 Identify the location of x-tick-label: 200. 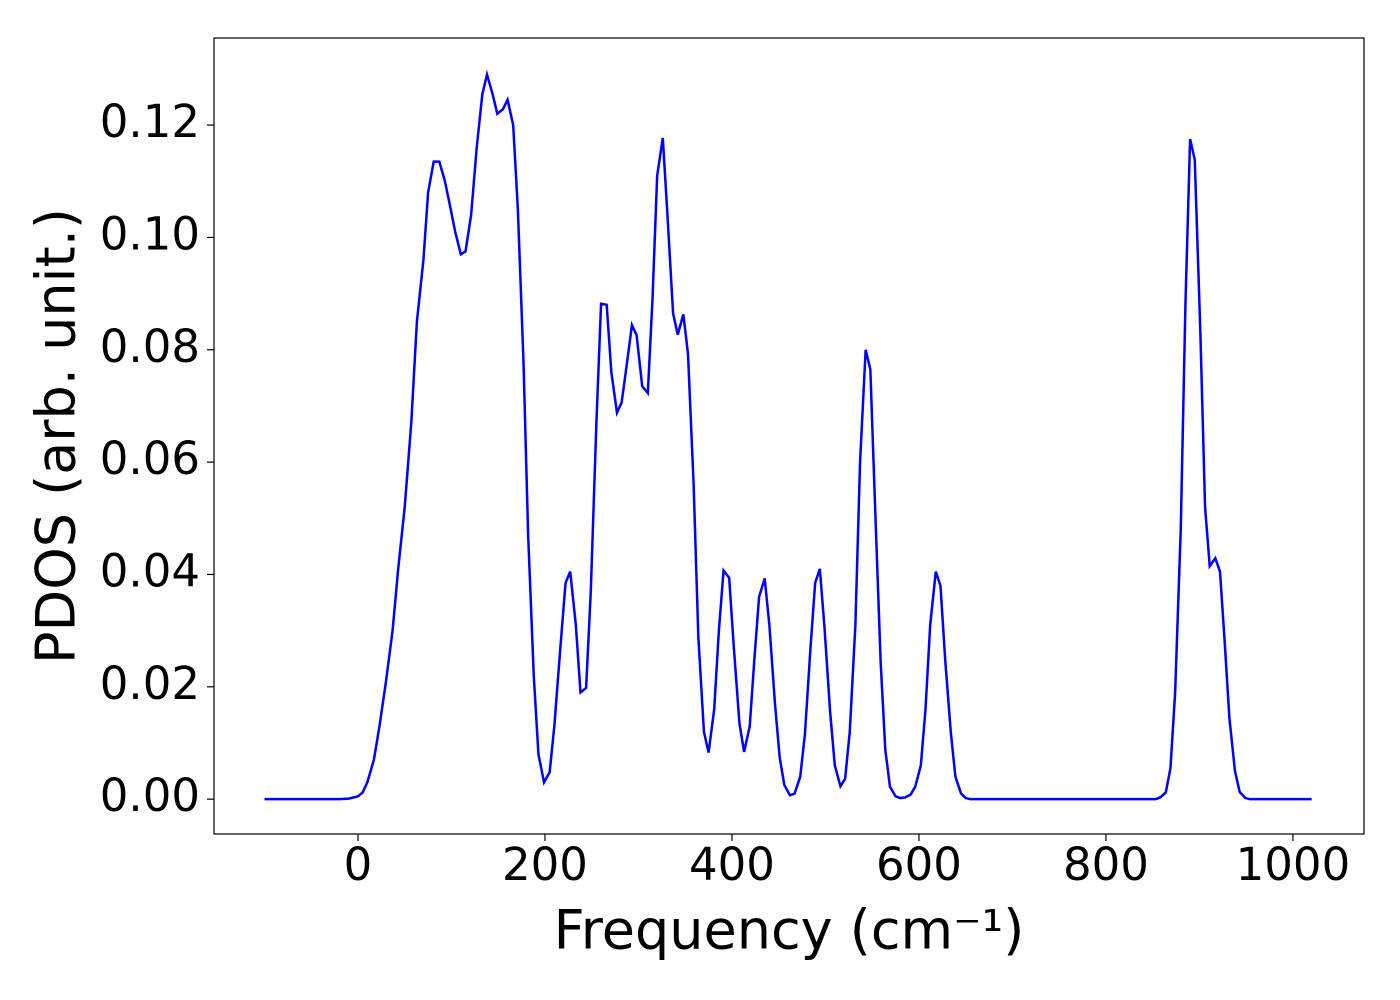
(545, 864).